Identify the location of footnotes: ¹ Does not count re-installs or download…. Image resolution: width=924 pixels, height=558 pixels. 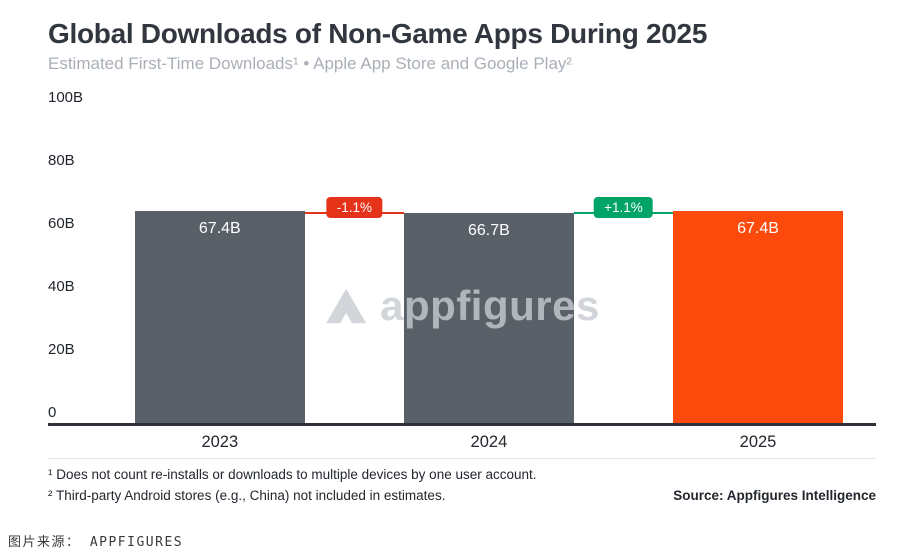
(292, 488).